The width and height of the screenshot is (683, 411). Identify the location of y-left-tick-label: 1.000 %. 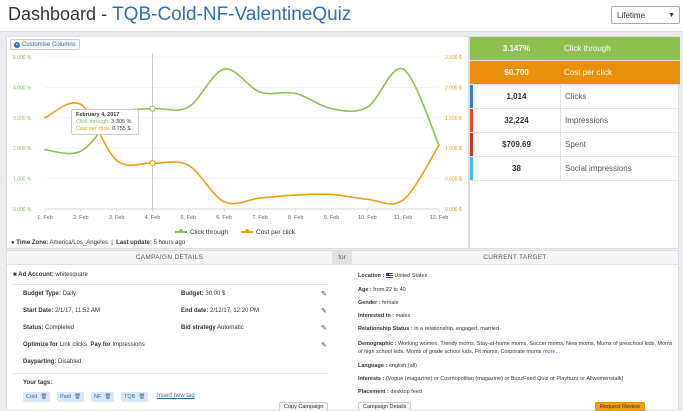
(22, 180).